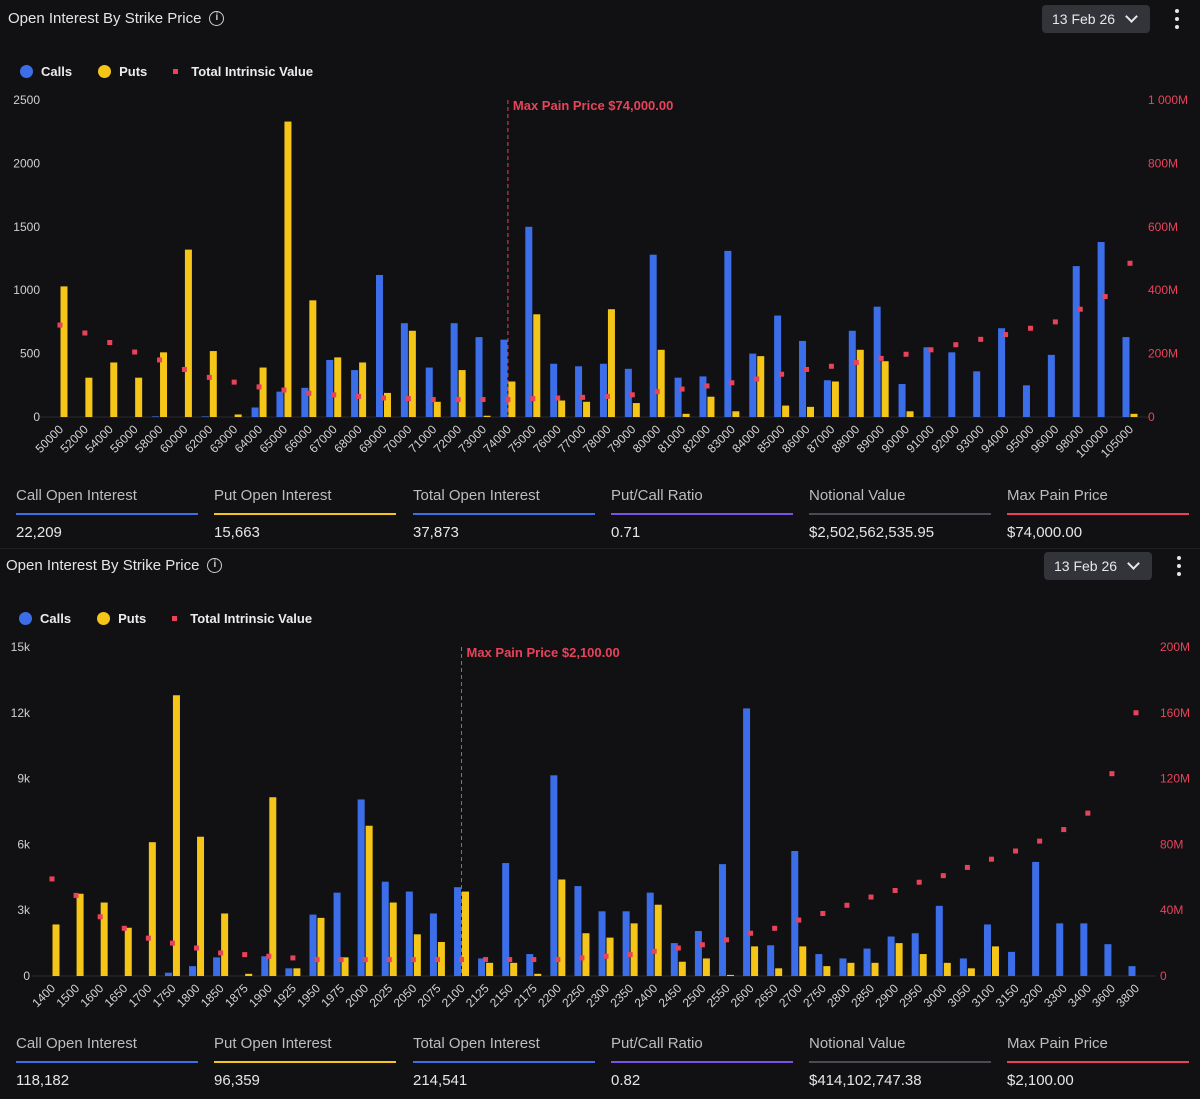  I want to click on bar-puts-1925, so click(297, 972).